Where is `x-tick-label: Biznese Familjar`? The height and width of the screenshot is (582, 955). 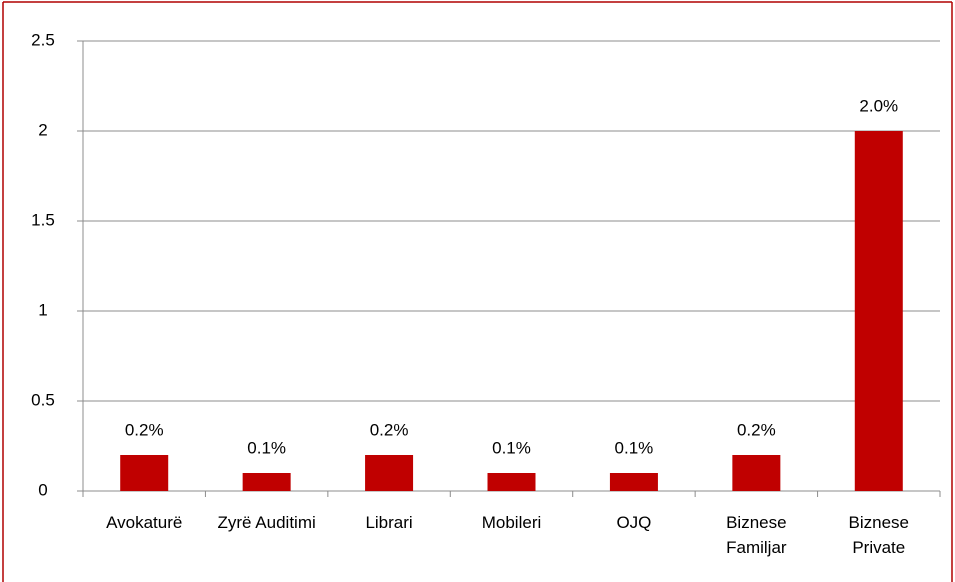
x-tick-label: Biznese Familjar is located at coordinates (756, 535).